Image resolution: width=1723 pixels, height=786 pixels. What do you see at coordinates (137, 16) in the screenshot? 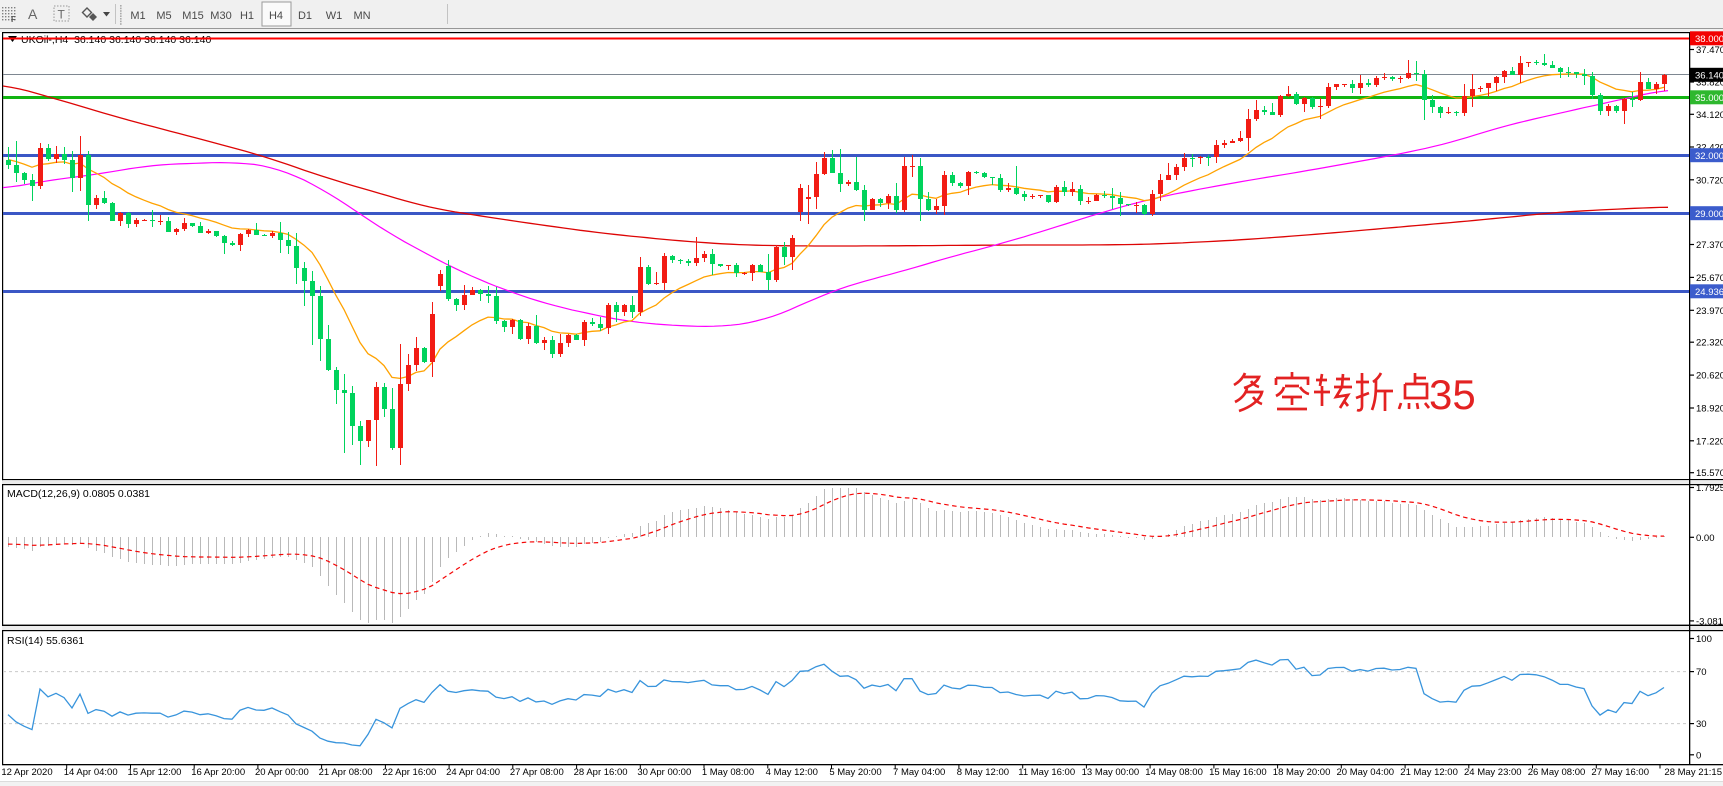
I see `svg-text: M1` at bounding box center [137, 16].